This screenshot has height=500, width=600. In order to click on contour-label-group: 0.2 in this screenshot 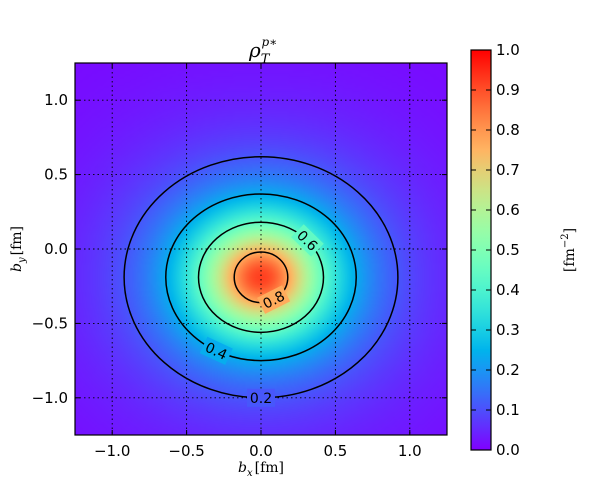, I will do `click(261, 397)`.